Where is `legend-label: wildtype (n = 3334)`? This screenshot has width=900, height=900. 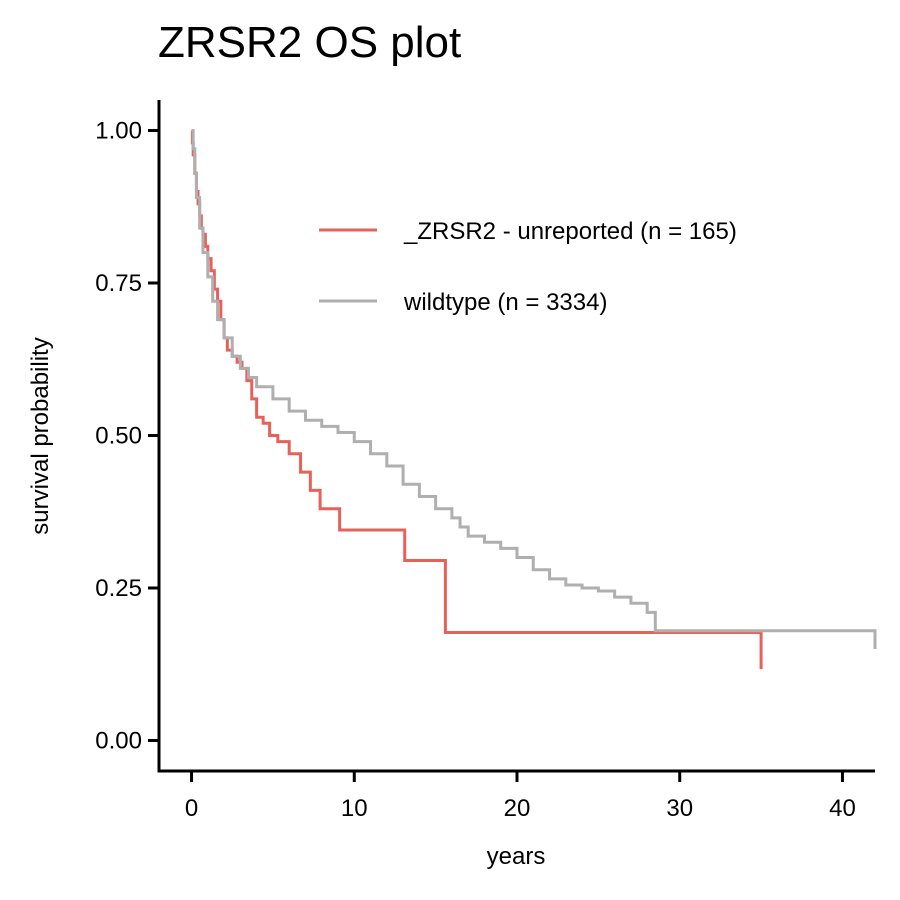 legend-label: wildtype (n = 3334) is located at coordinates (505, 302).